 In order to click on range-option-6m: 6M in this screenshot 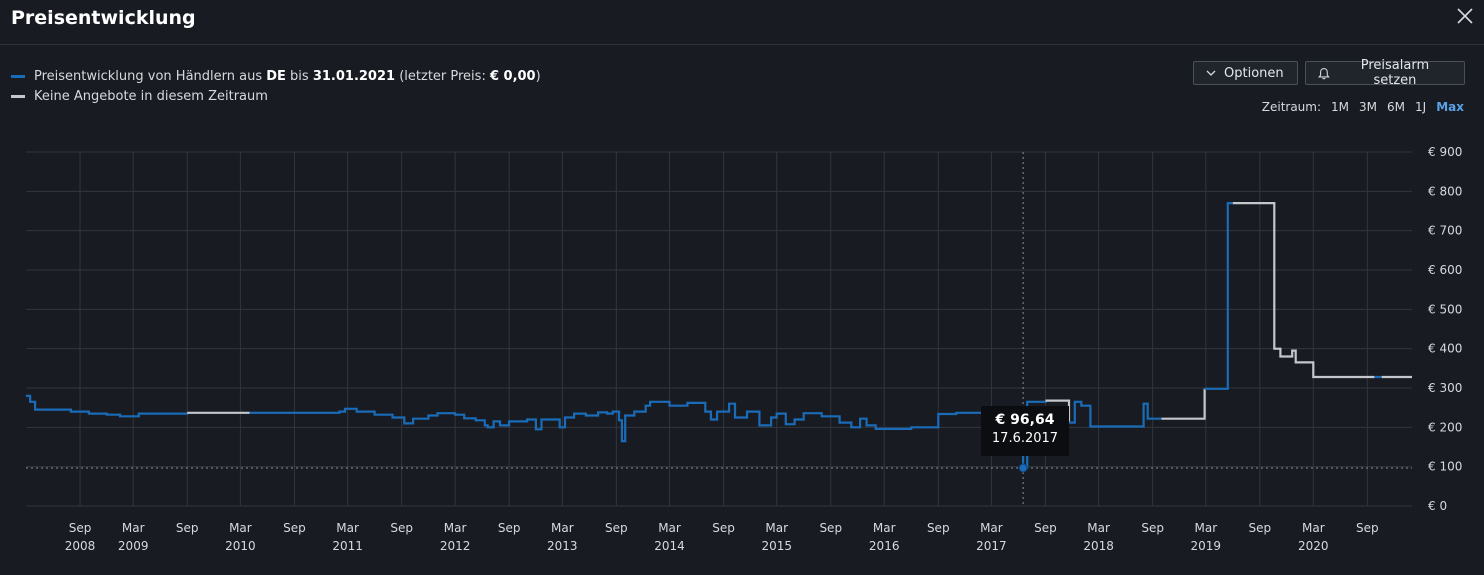, I will do `click(1396, 107)`.